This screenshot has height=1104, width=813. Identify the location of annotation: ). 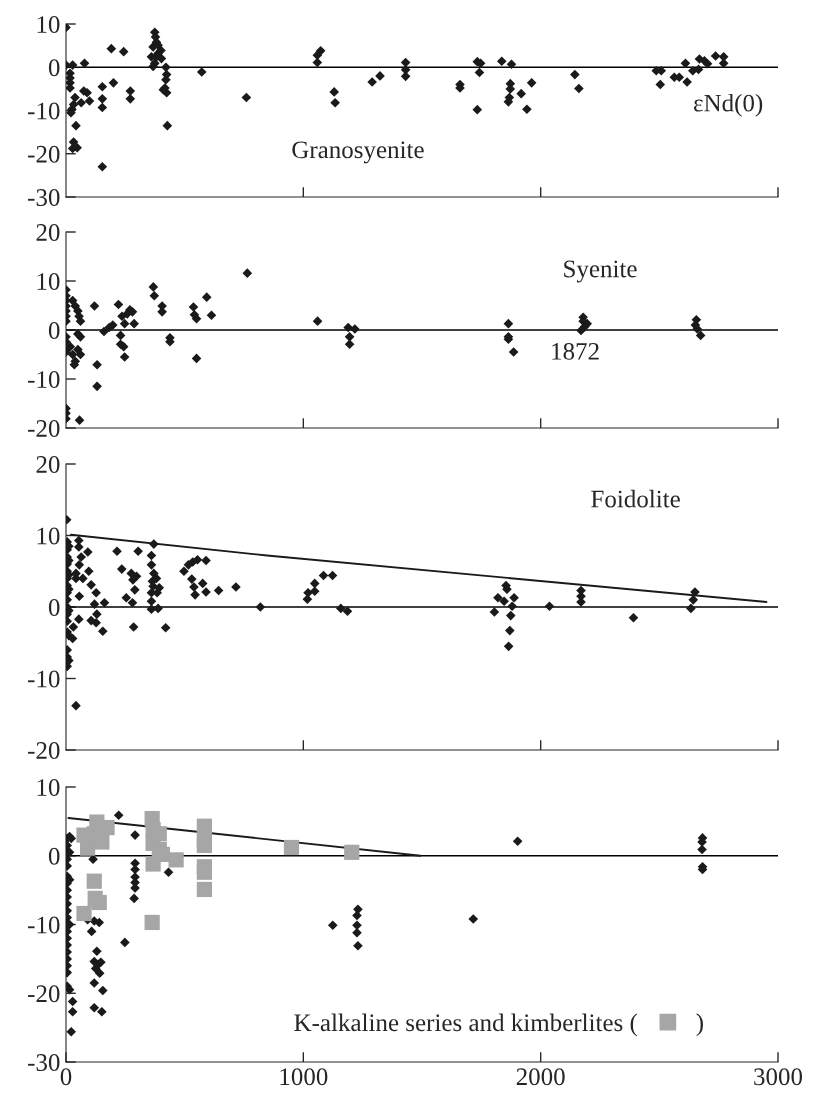
(699, 1025).